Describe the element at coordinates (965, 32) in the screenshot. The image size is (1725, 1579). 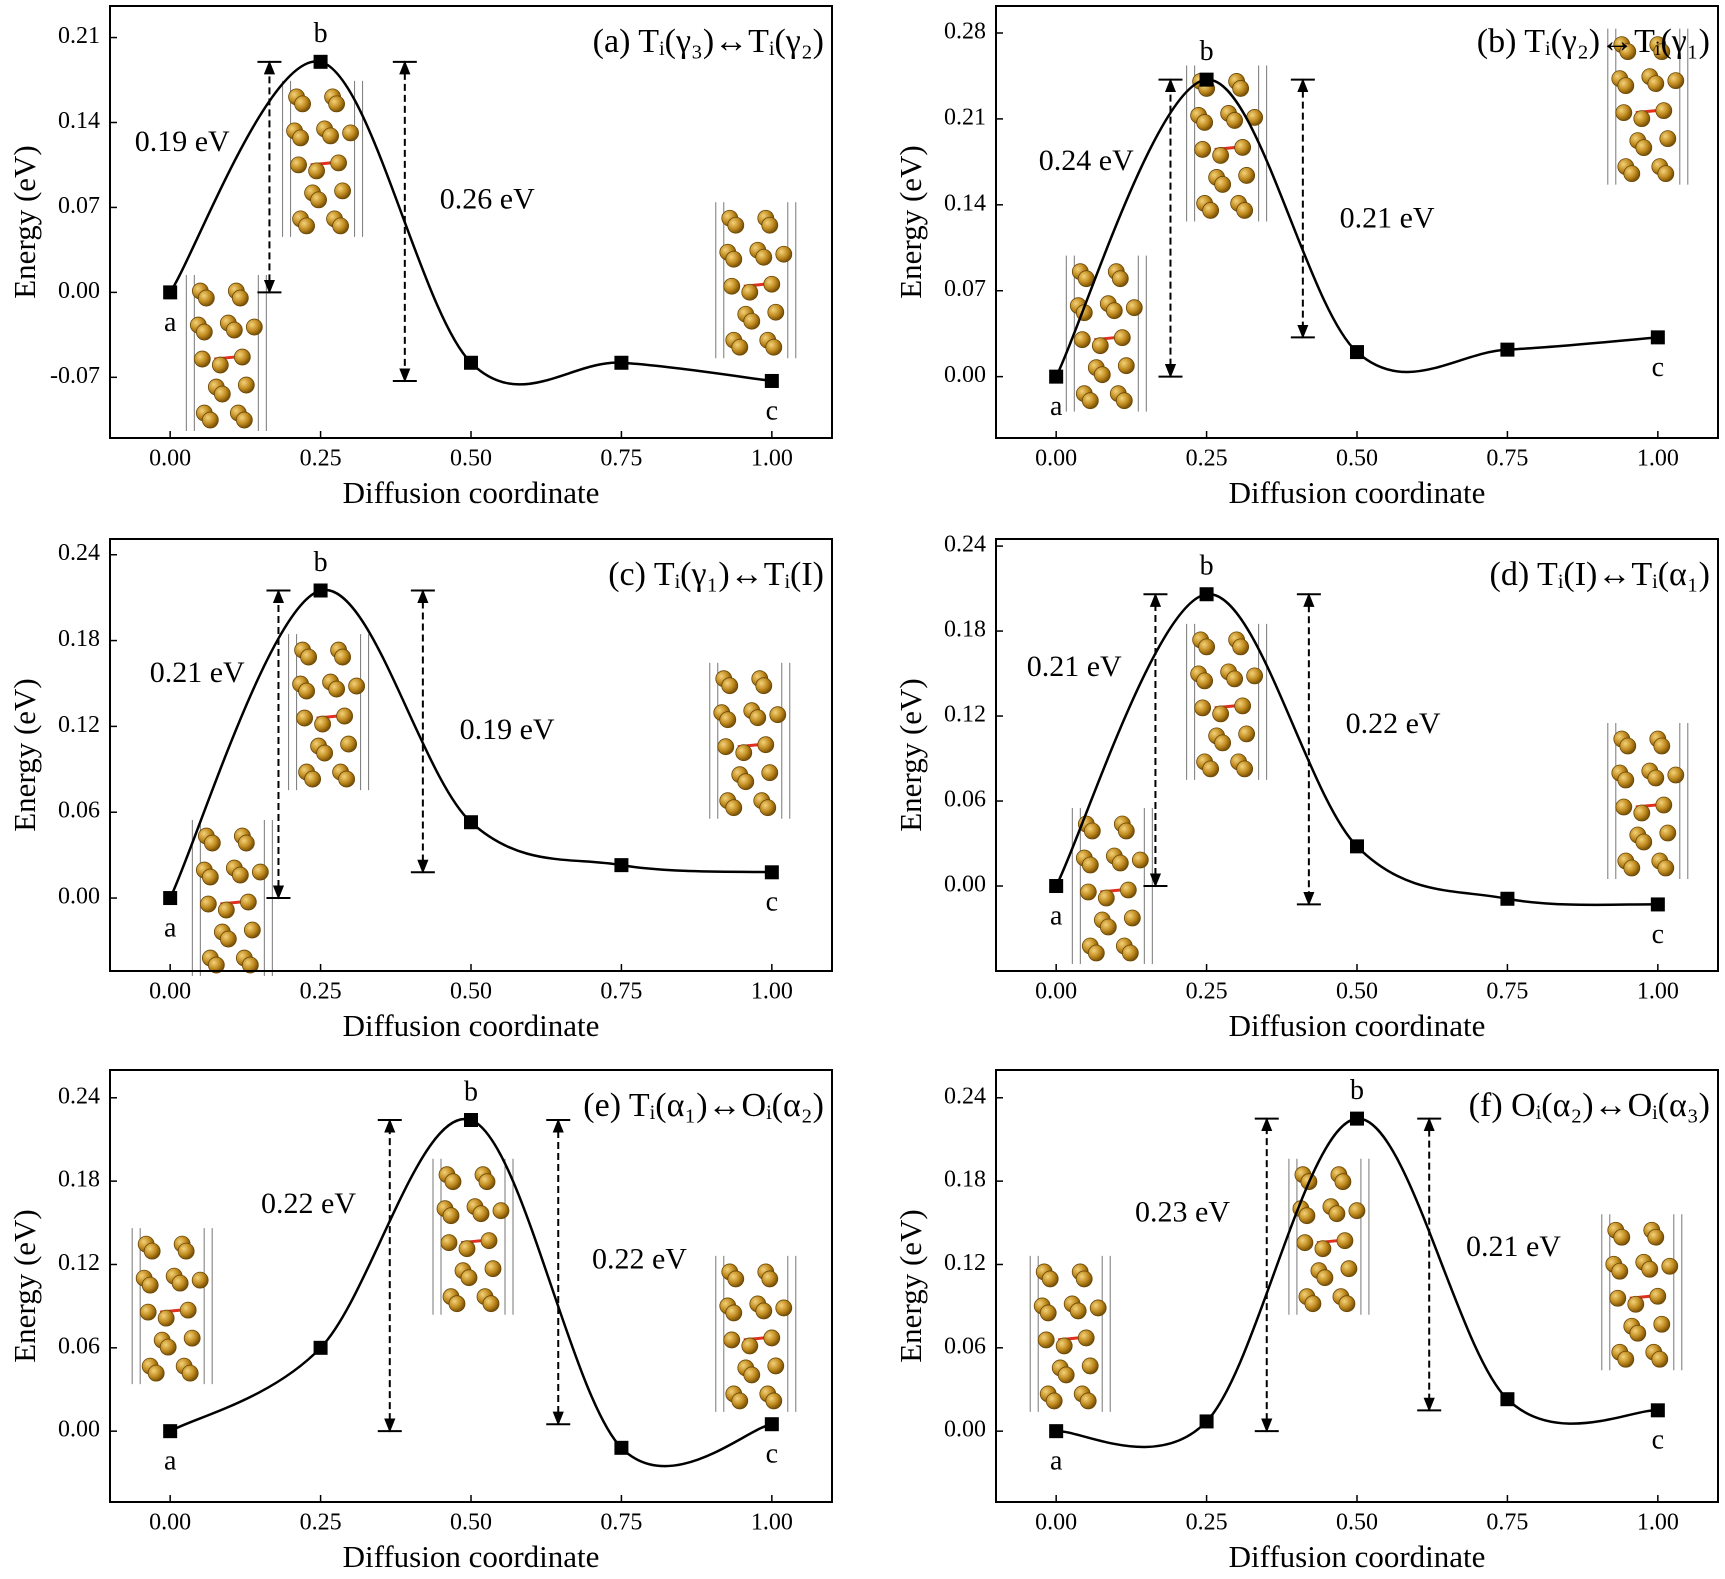
I see `y-tick-label: 0.28` at that location.